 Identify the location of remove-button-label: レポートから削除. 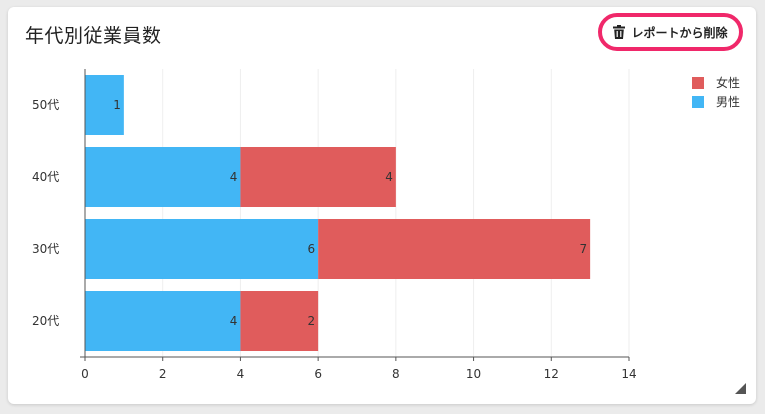
(679, 32).